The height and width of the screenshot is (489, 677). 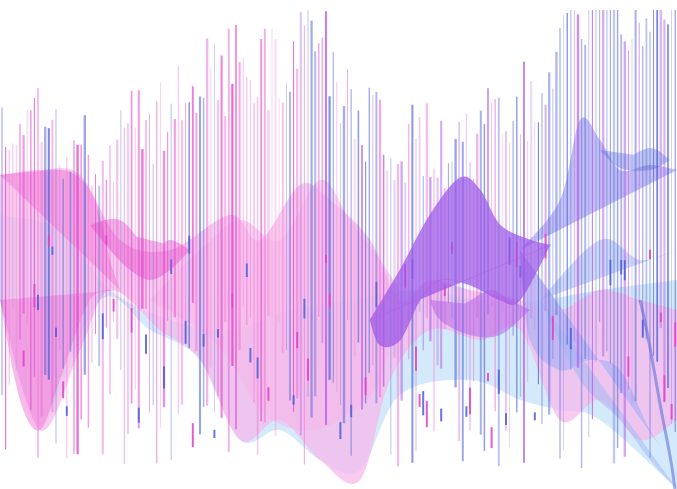 I want to click on ribbon-magenta-twist, so click(x=140, y=249).